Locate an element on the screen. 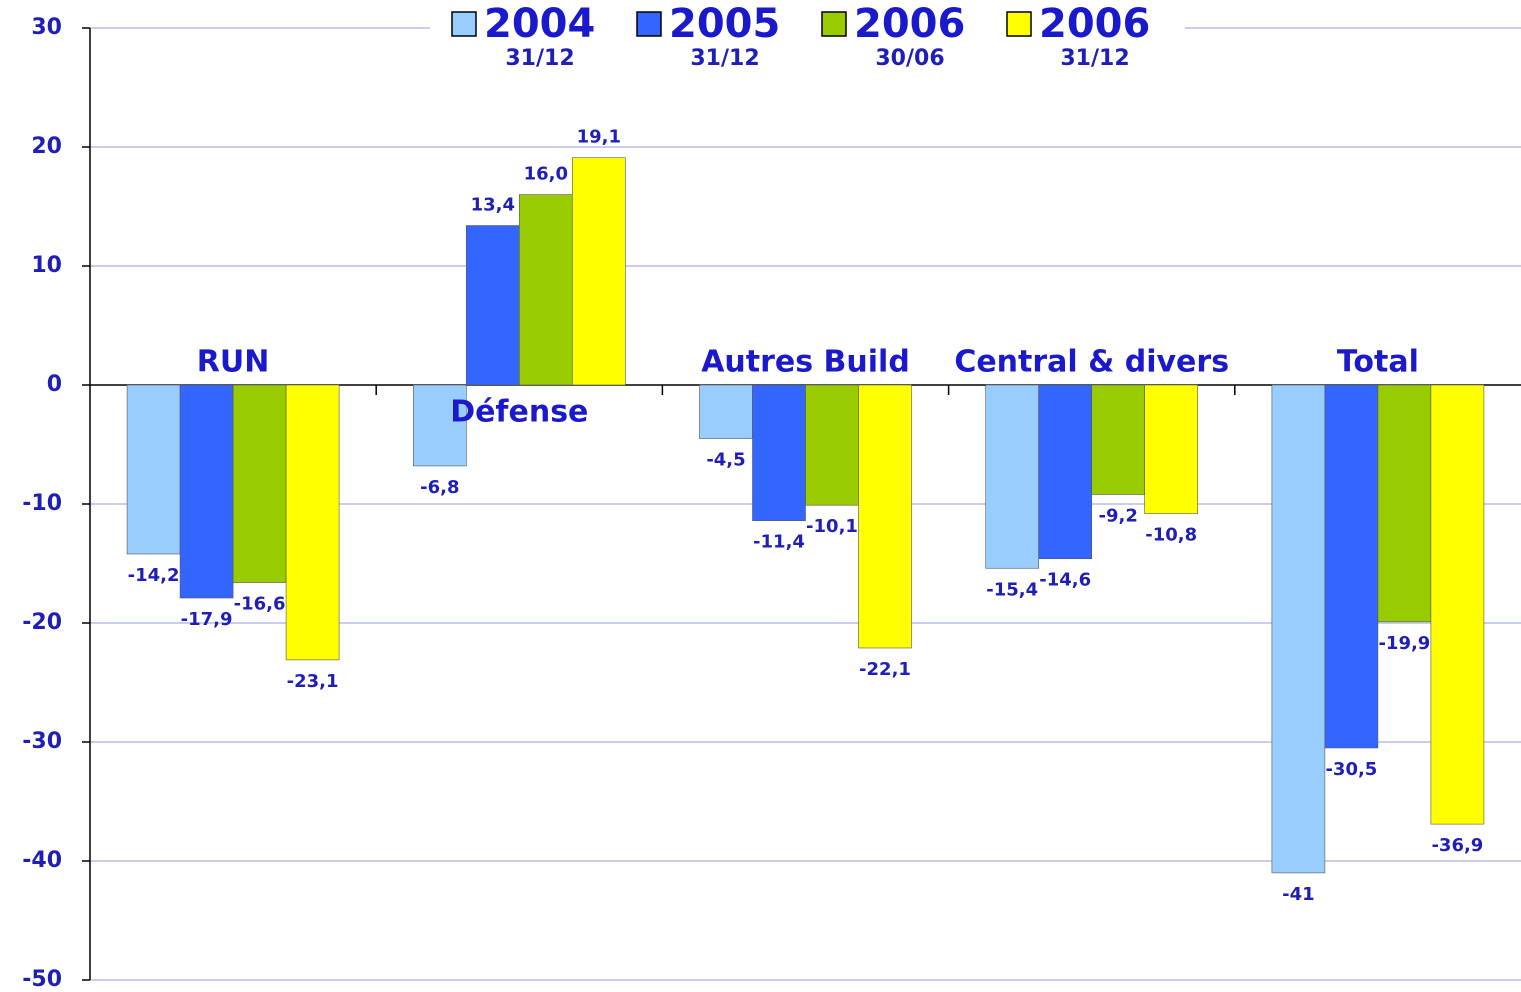 This screenshot has height=992, width=1521. legend-label: 2005 is located at coordinates (724, 24).